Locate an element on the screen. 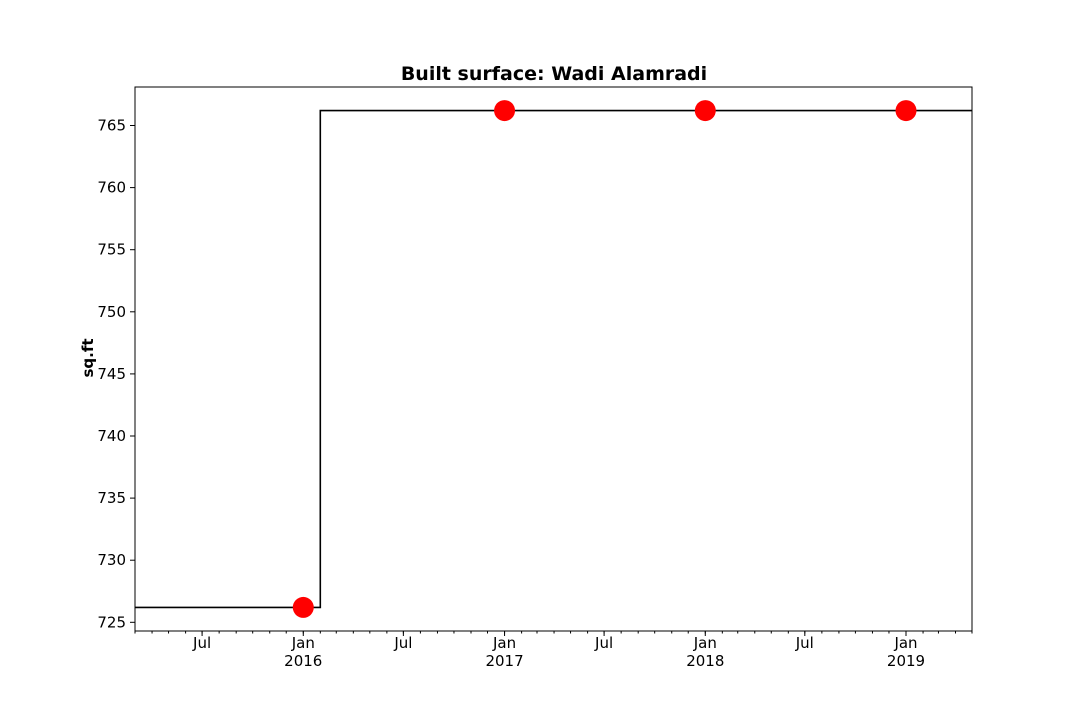 The width and height of the screenshot is (1080, 724). chart-title: Built surface: Wadi Alamradi is located at coordinates (554, 74).